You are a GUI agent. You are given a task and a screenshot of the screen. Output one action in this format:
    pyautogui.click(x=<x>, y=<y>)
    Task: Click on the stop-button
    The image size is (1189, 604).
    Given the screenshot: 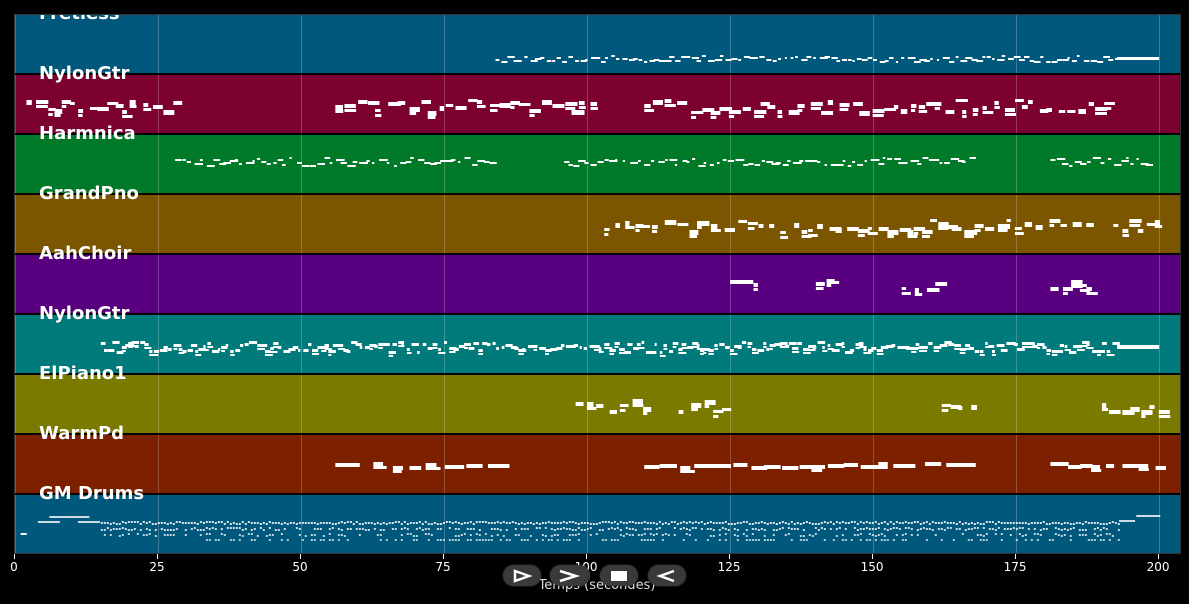 What is the action you would take?
    pyautogui.click(x=619, y=575)
    